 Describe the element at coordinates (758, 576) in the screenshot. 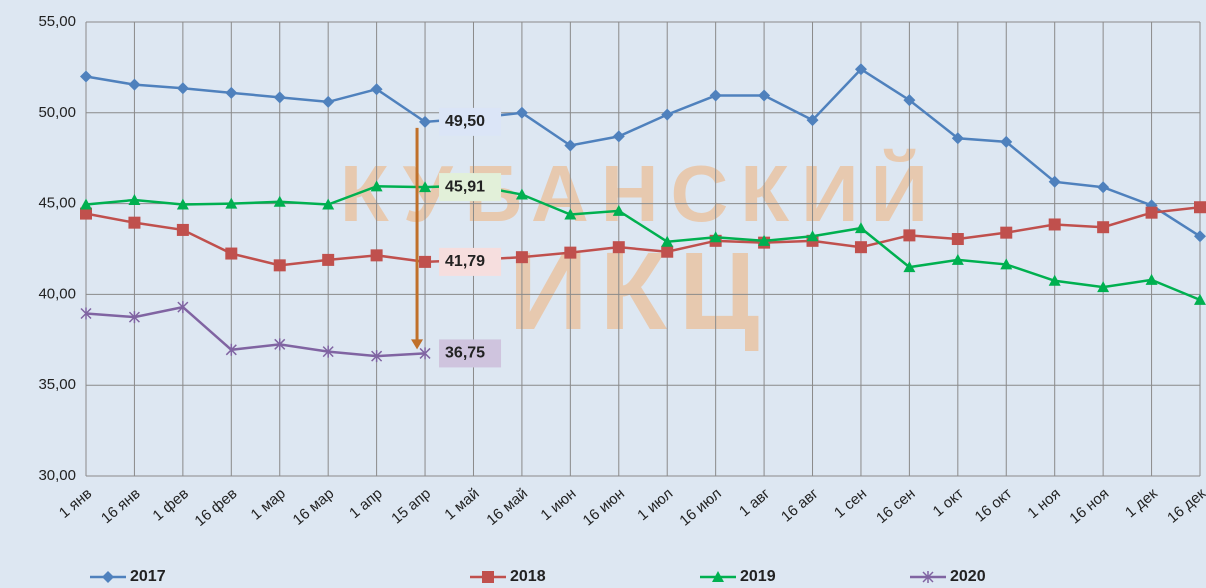

I see `legend-label: 2019` at that location.